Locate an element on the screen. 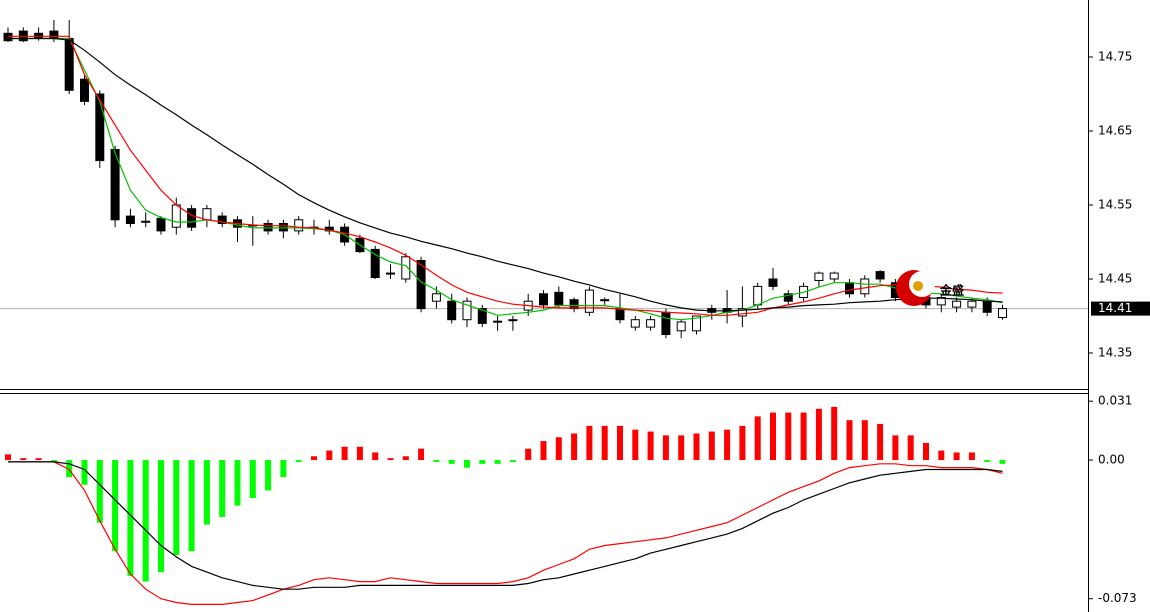 The height and width of the screenshot is (612, 1150). last-price-box is located at coordinates (1120, 308).